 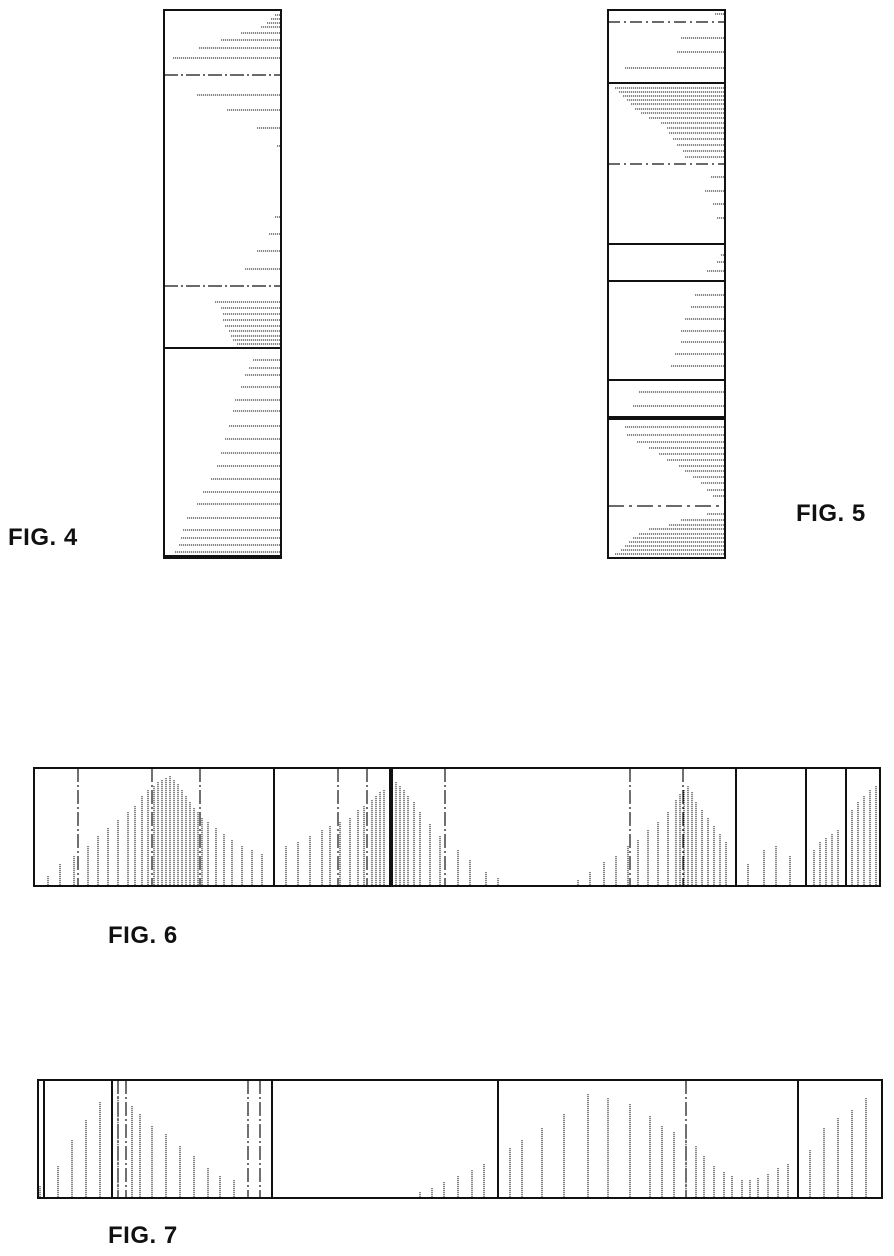 I want to click on fig5-strip-plot, so click(x=667, y=284).